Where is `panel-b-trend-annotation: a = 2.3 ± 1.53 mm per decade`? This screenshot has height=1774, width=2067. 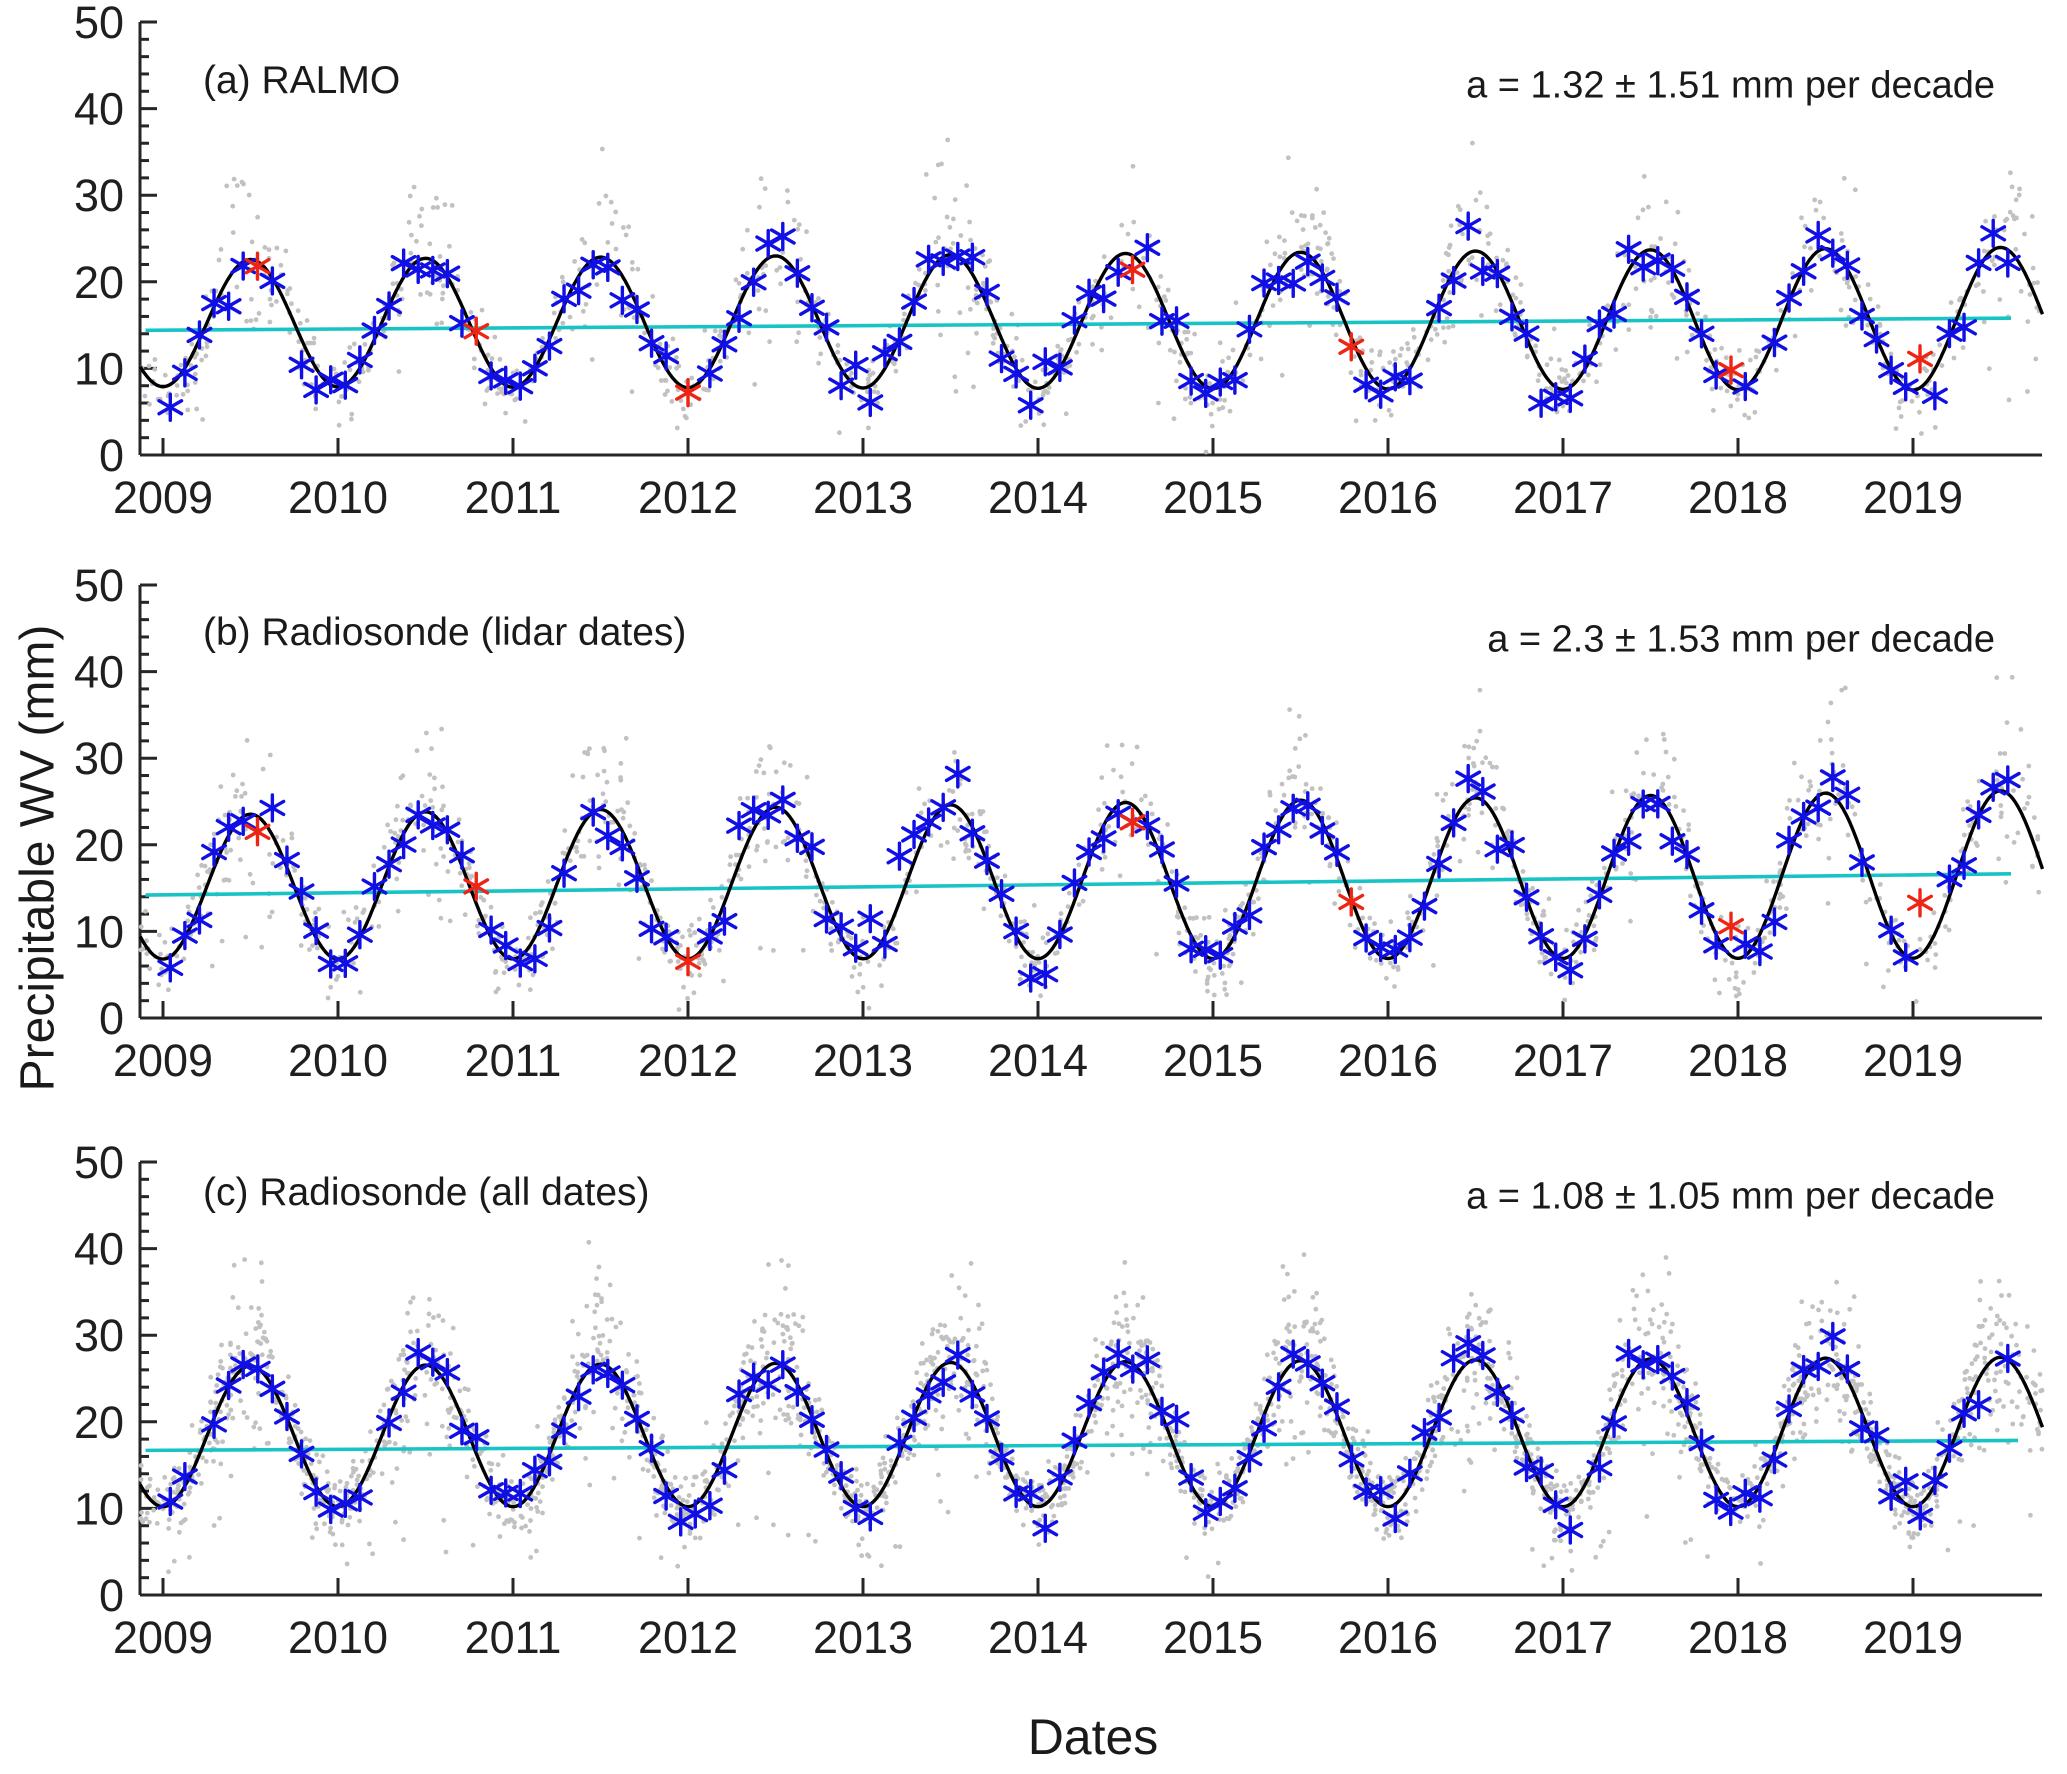 panel-b-trend-annotation: a = 2.3 ± 1.53 mm per decade is located at coordinates (1741, 639).